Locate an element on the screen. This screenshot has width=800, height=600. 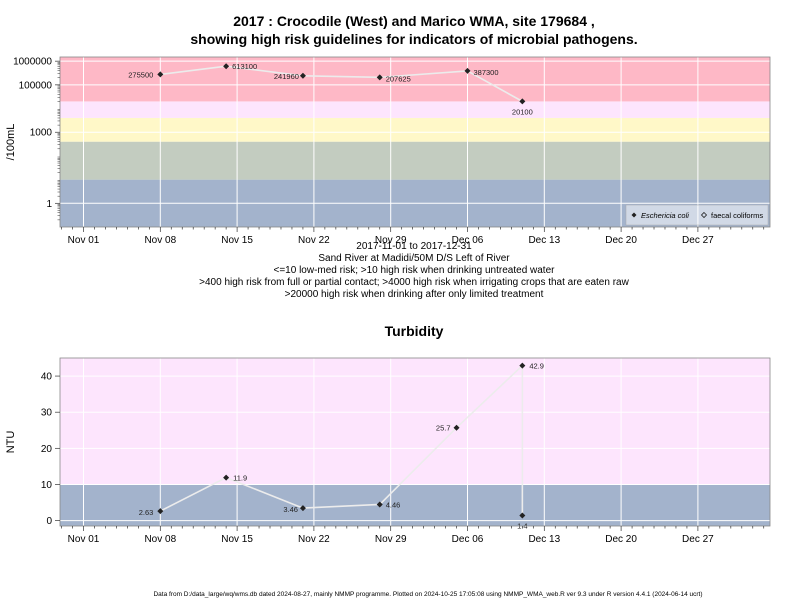
y-tick-label: 1 is located at coordinates (49, 204).